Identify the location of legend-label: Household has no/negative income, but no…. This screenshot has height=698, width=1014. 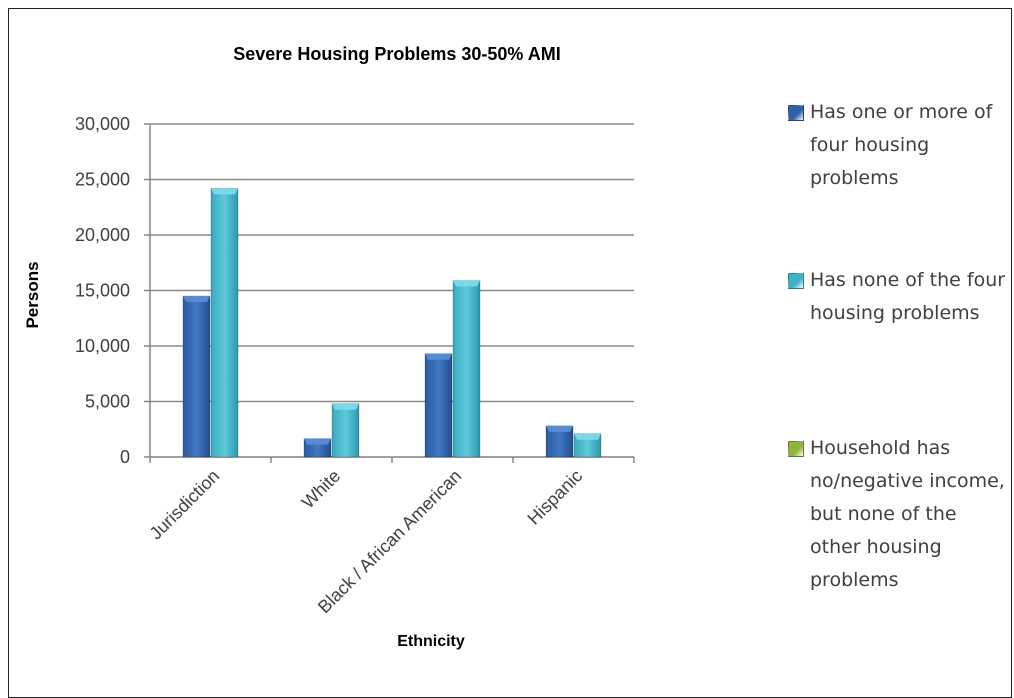
(907, 514).